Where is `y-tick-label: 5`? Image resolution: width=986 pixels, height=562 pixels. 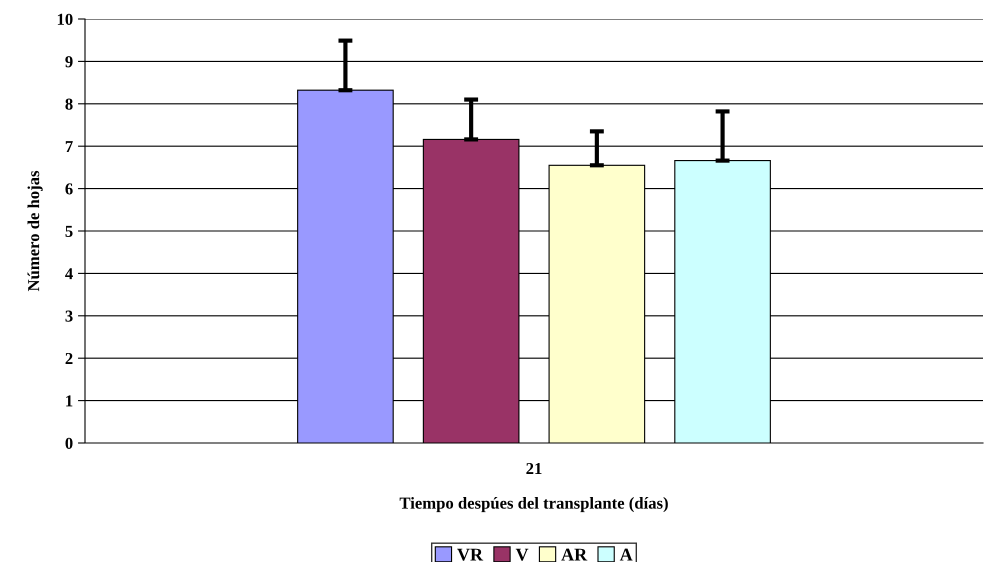 y-tick-label: 5 is located at coordinates (69, 231).